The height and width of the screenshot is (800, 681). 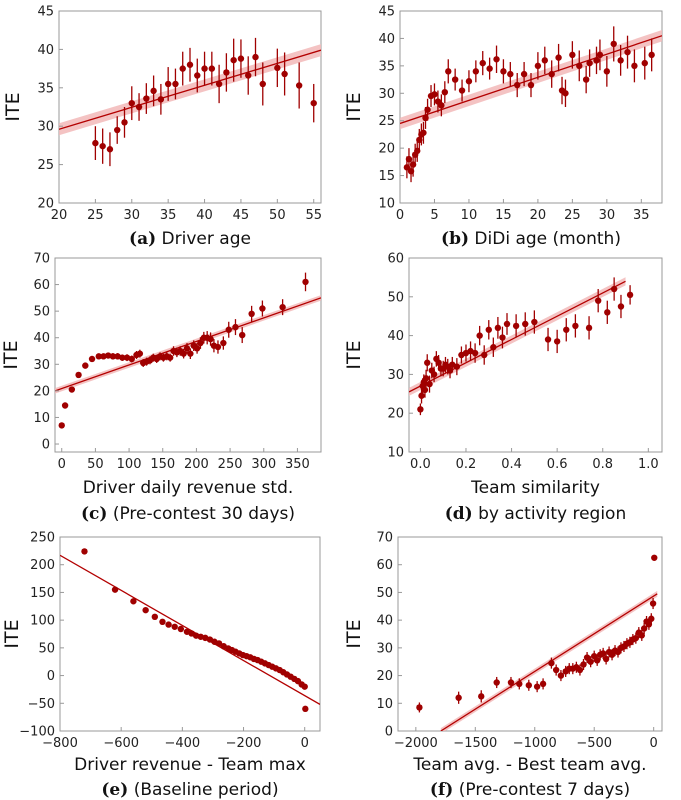 What do you see at coordinates (572, 215) in the screenshot?
I see `x-tick-label: 25` at bounding box center [572, 215].